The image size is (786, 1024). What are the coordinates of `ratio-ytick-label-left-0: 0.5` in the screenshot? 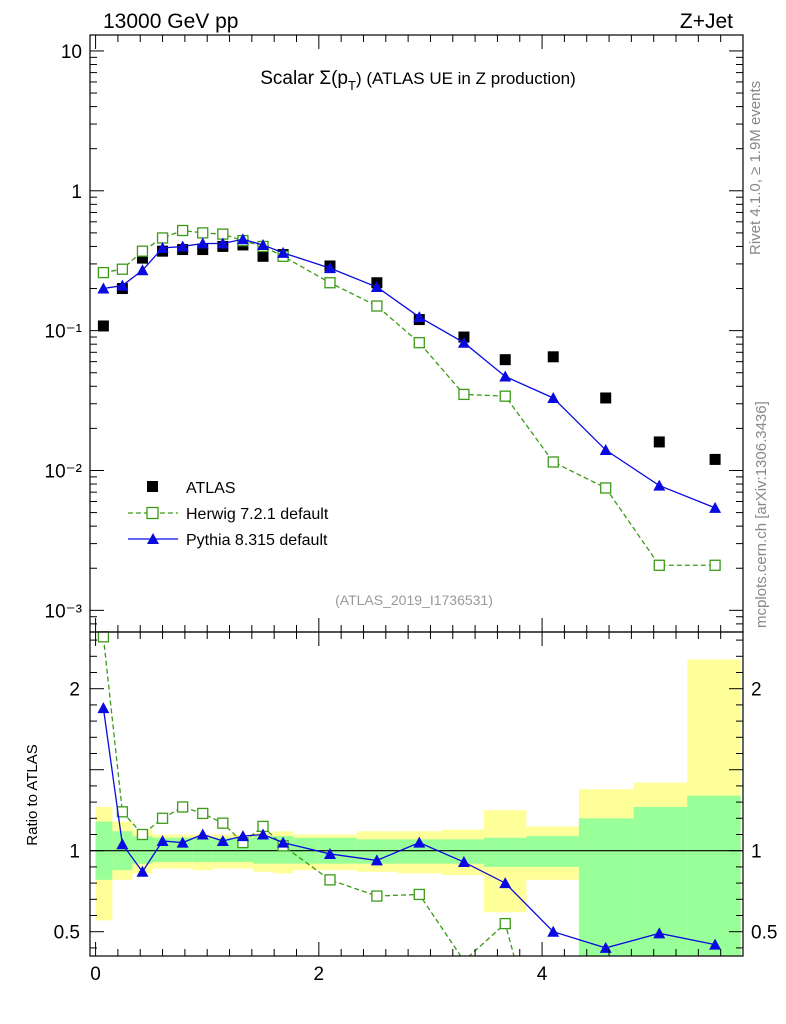 It's located at (67, 933).